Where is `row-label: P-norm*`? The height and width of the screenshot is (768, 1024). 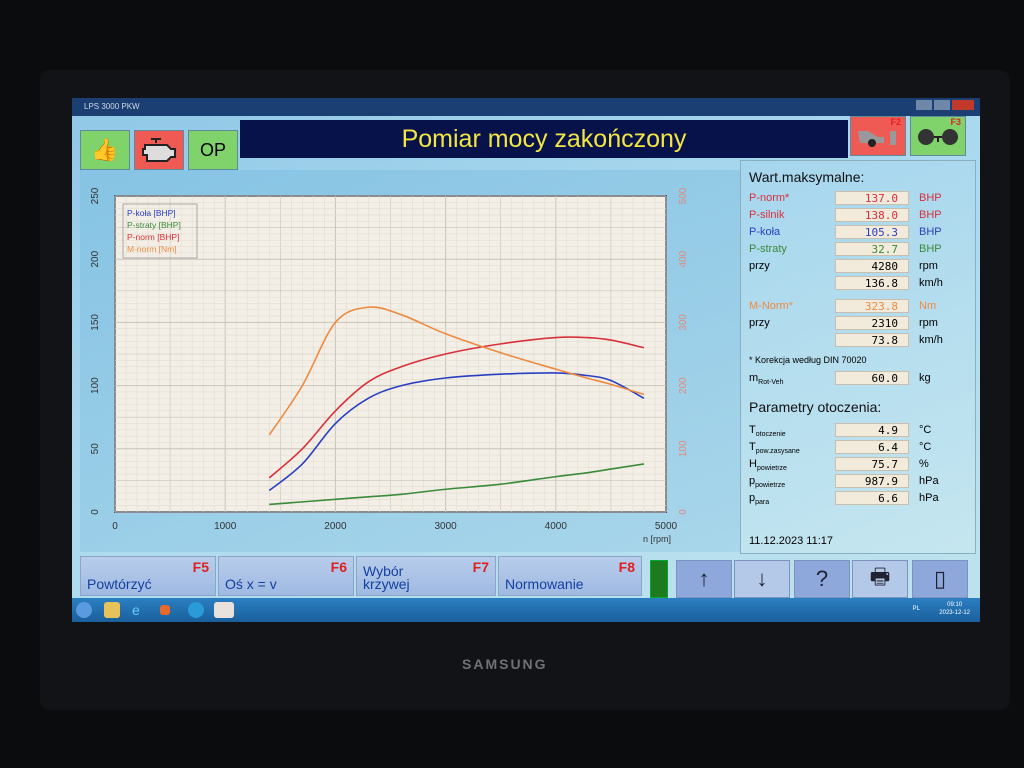
row-label: P-norm* is located at coordinates (769, 198).